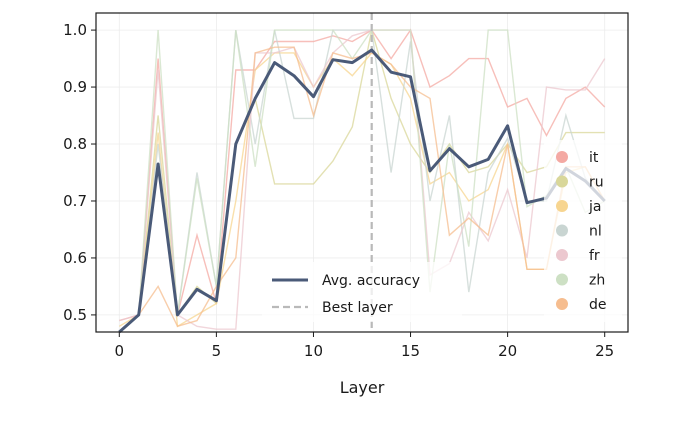 This screenshot has width=681, height=432. What do you see at coordinates (562, 157) in the screenshot?
I see `legend-swatch-it` at bounding box center [562, 157].